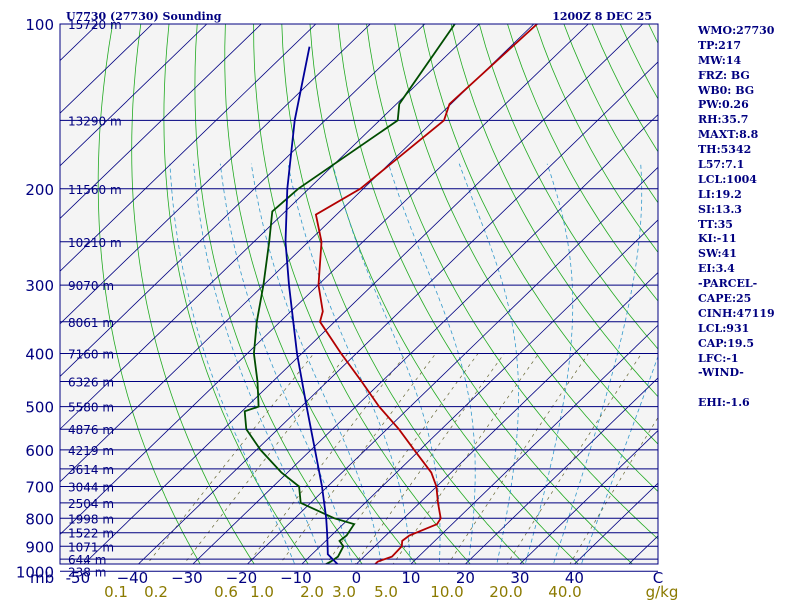  I want to click on temperature-tick-label: 30, so click(519, 578).